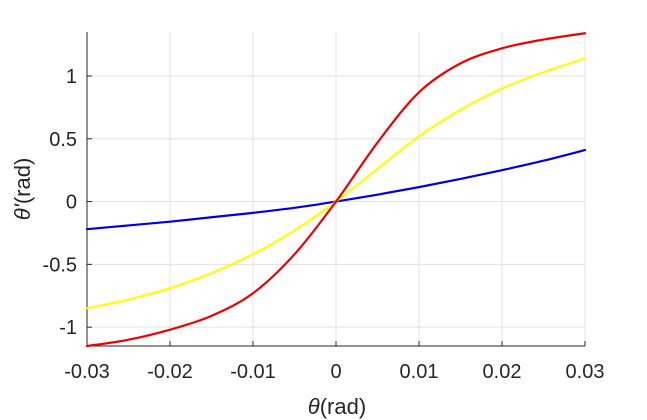 Image resolution: width=647 pixels, height=420 pixels. What do you see at coordinates (343, 406) in the screenshot?
I see `x-axis-unit: (rad)` at bounding box center [343, 406].